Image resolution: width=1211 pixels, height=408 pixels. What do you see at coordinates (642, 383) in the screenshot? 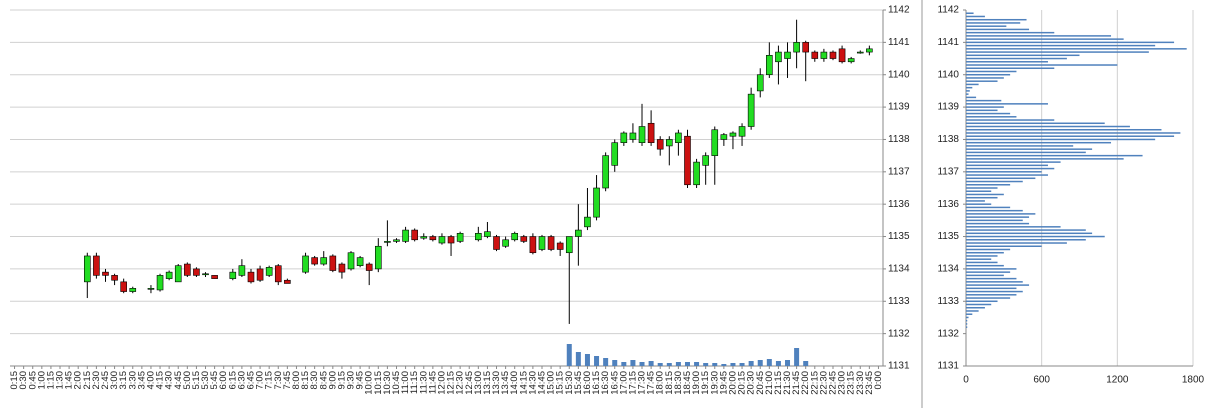
I see `x-tick-label: 17:30` at bounding box center [642, 383].